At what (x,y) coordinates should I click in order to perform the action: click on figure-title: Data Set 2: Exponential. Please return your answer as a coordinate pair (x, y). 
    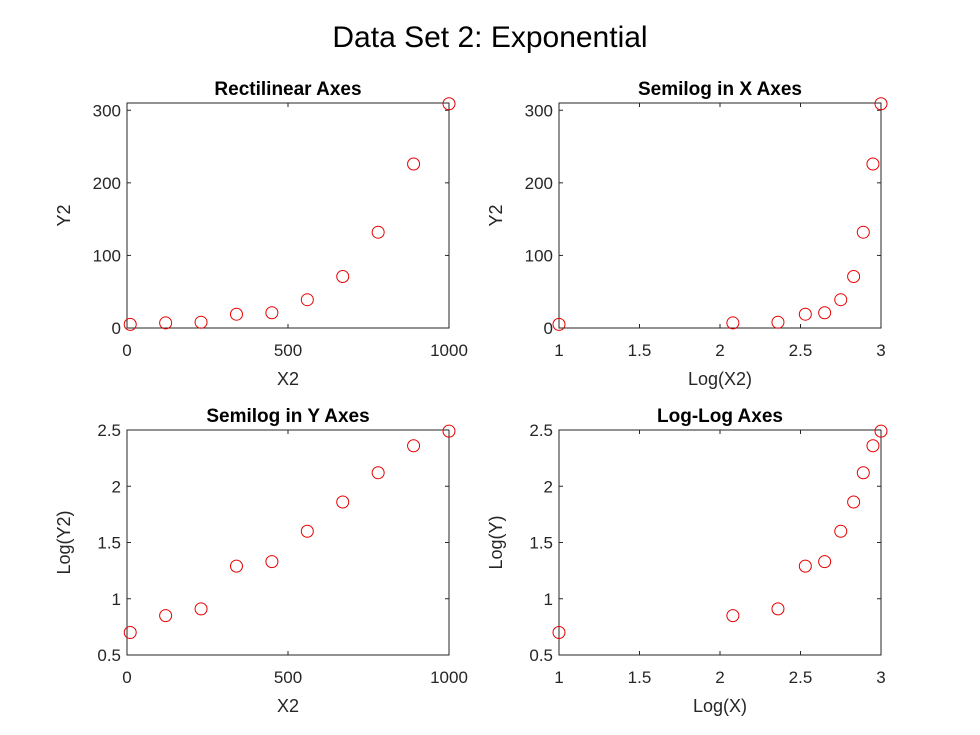
    Looking at the image, I should click on (489, 37).